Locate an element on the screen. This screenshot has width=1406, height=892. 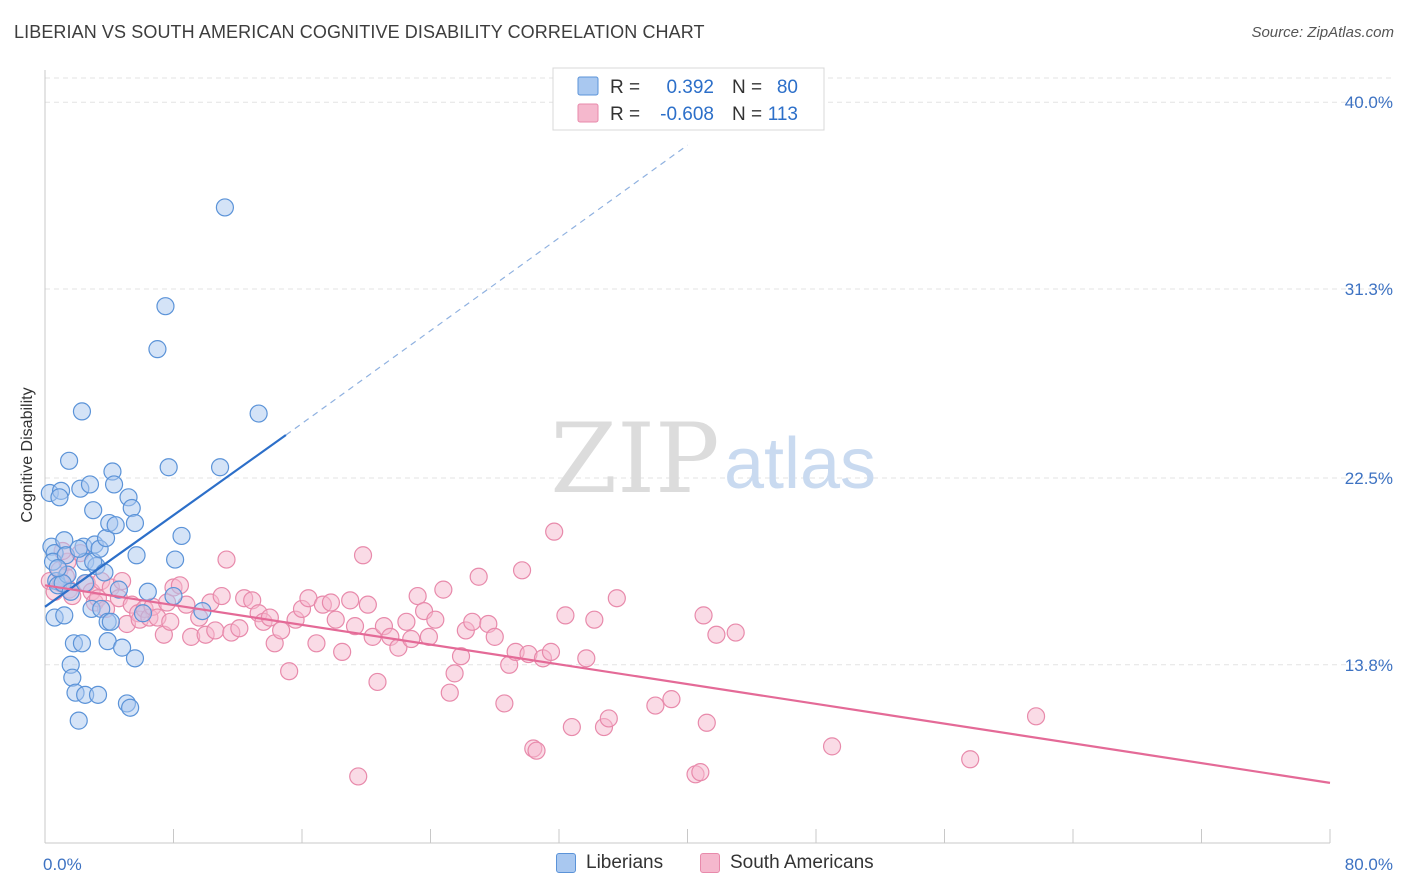
south-americans-swatch is located at coordinates (710, 863).